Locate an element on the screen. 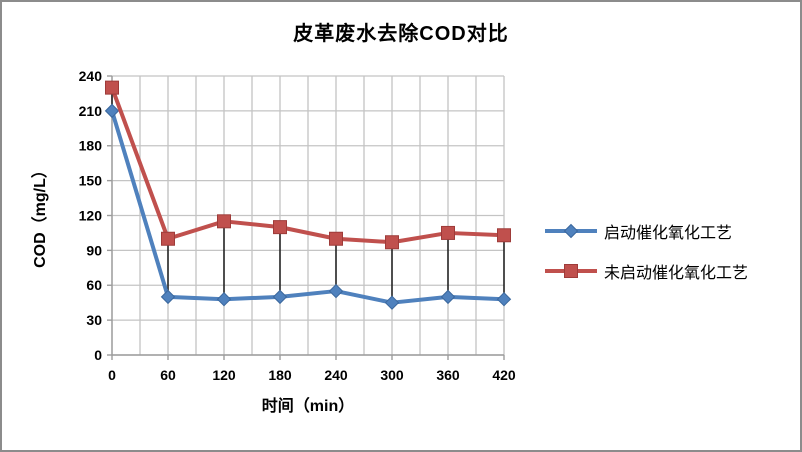 The image size is (802, 452). x-tick-label: 420 is located at coordinates (504, 375).